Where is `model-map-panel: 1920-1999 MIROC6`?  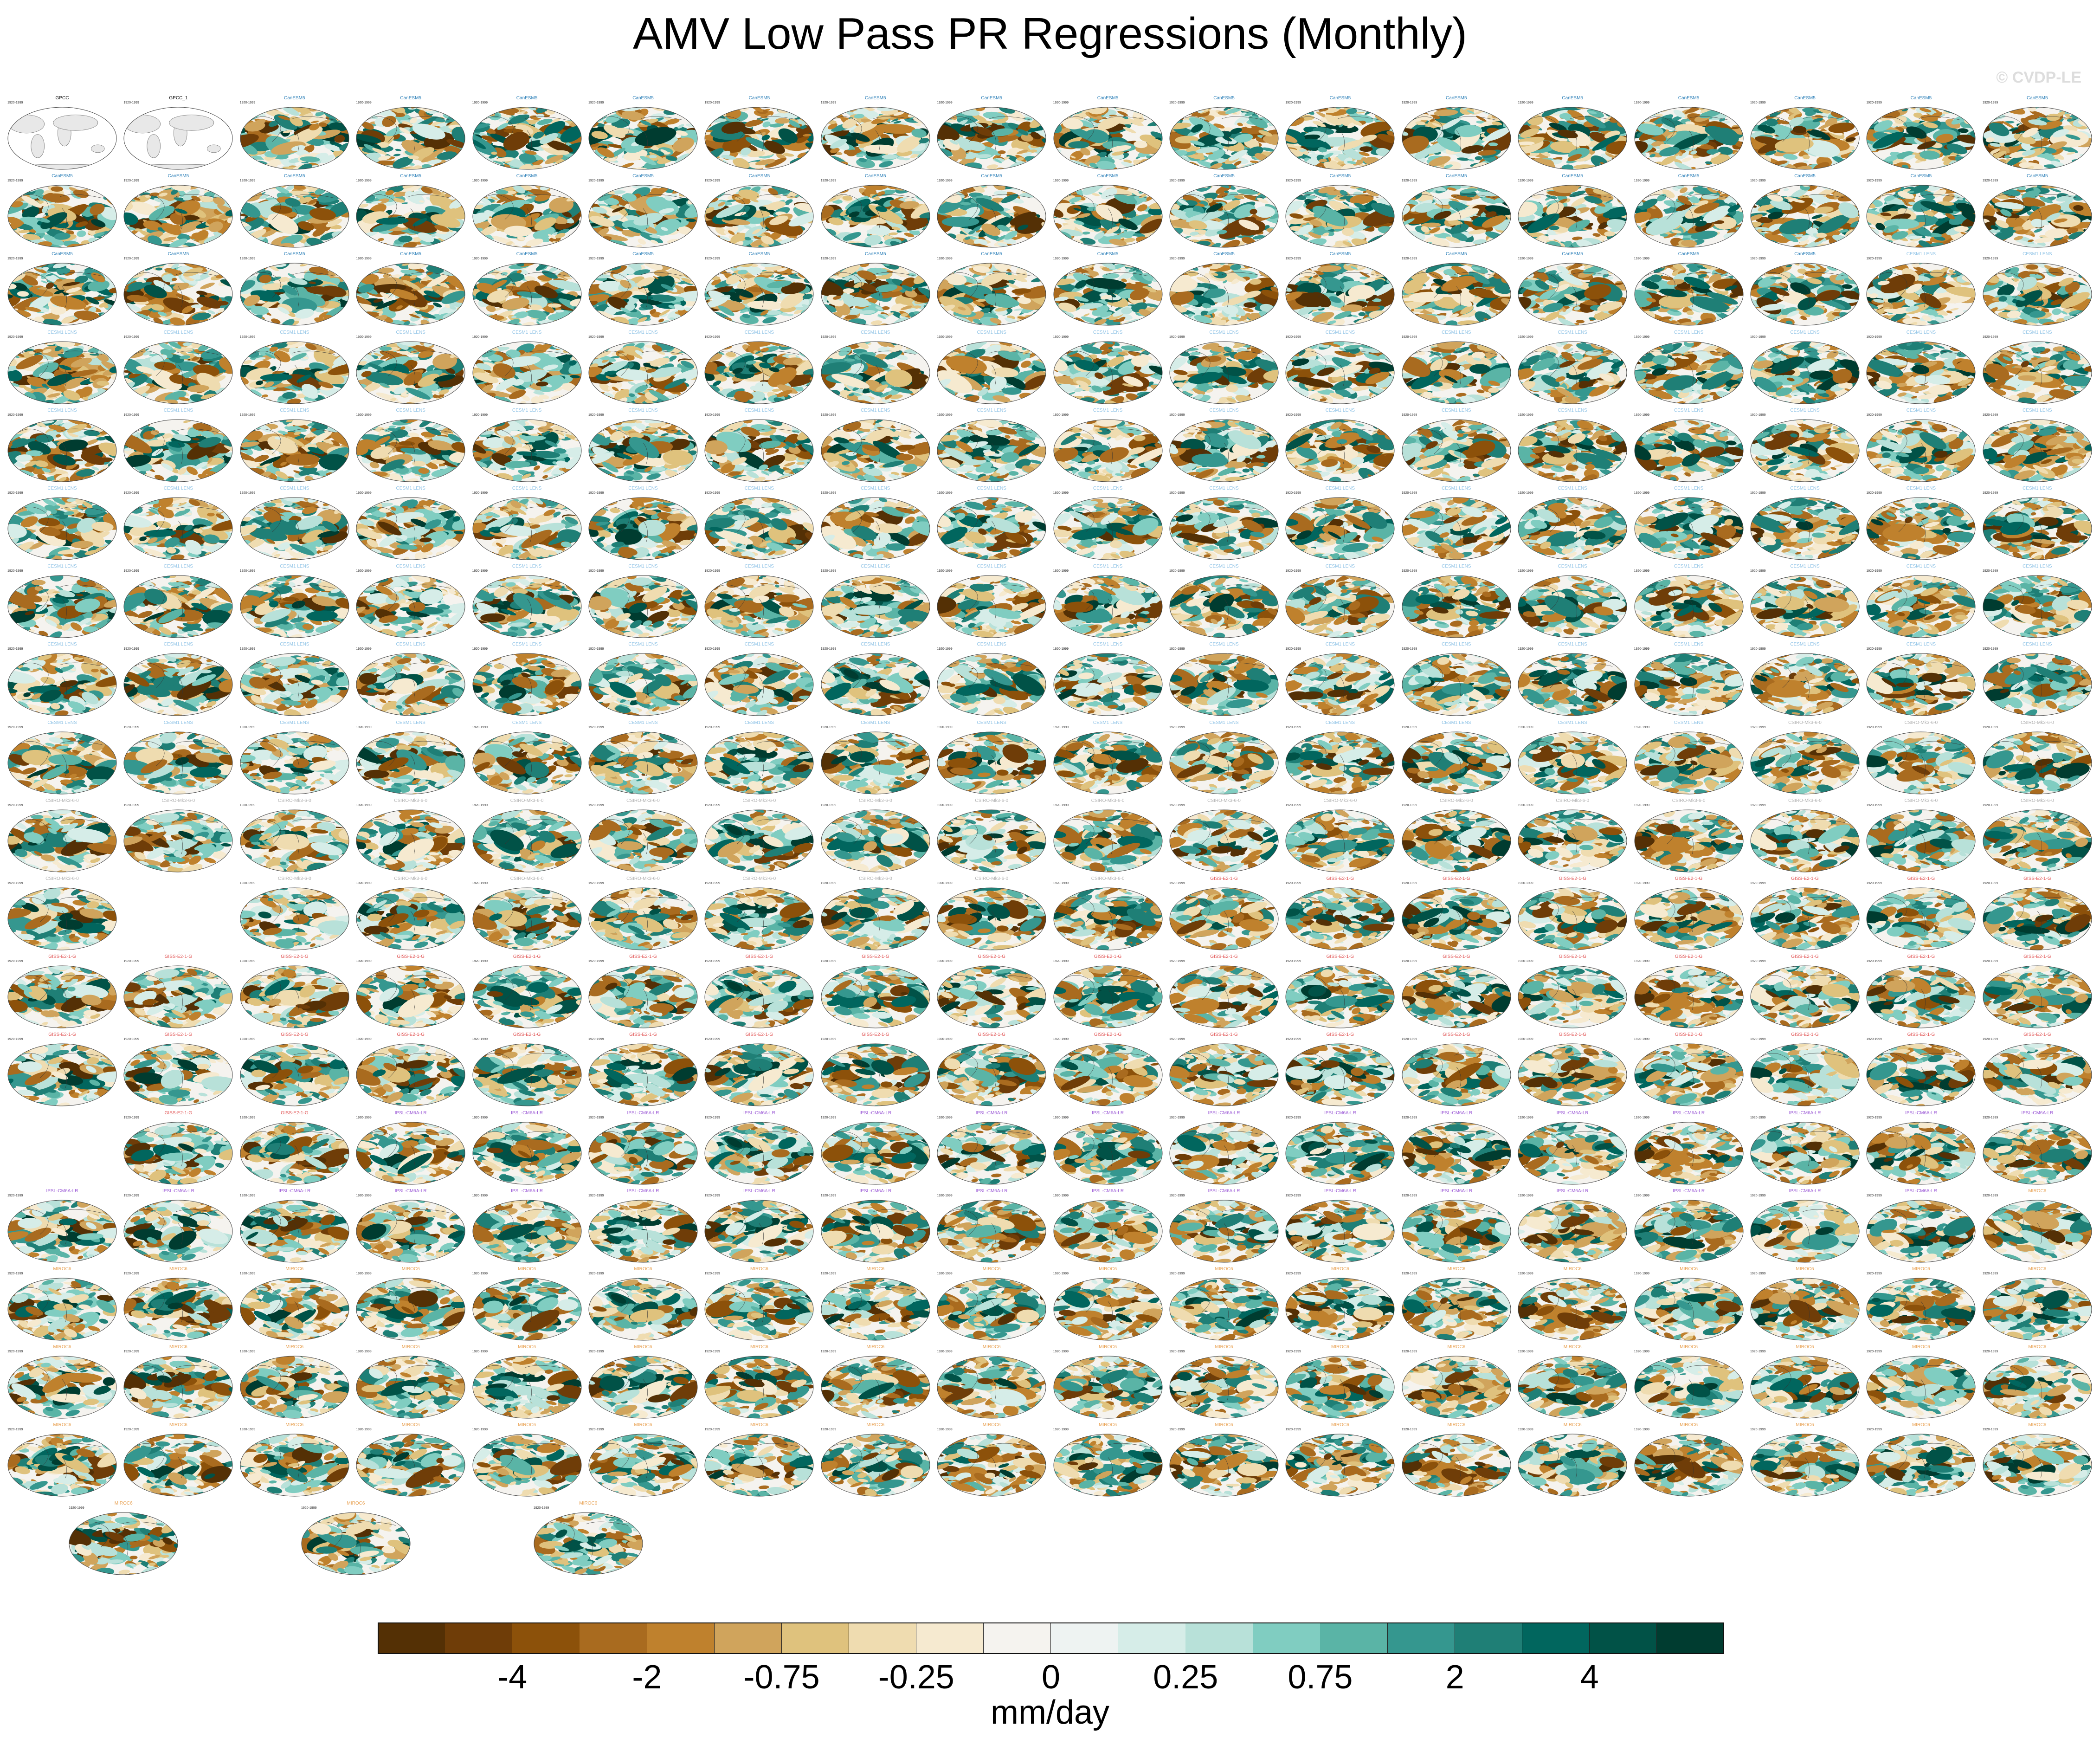 model-map-panel: 1920-1999 MIROC6 is located at coordinates (178, 1305).